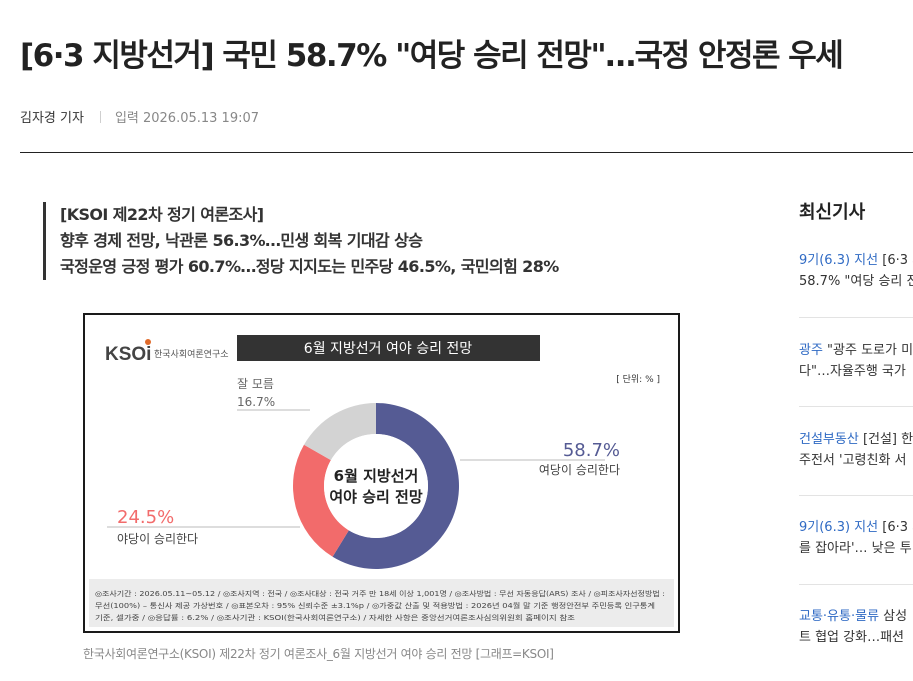 This screenshot has height=681, width=913. I want to click on chart-title: 6월 지방선거 여야 승리 전망, so click(388, 349).